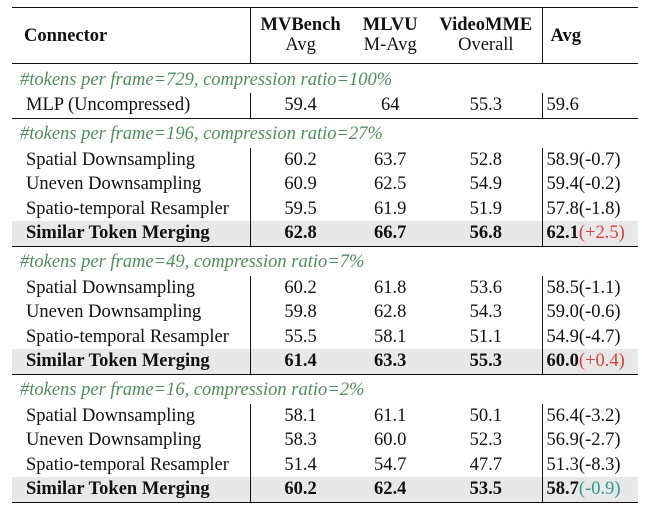 The height and width of the screenshot is (509, 648). What do you see at coordinates (300, 336) in the screenshot?
I see `mvbench-value: 55.5` at bounding box center [300, 336].